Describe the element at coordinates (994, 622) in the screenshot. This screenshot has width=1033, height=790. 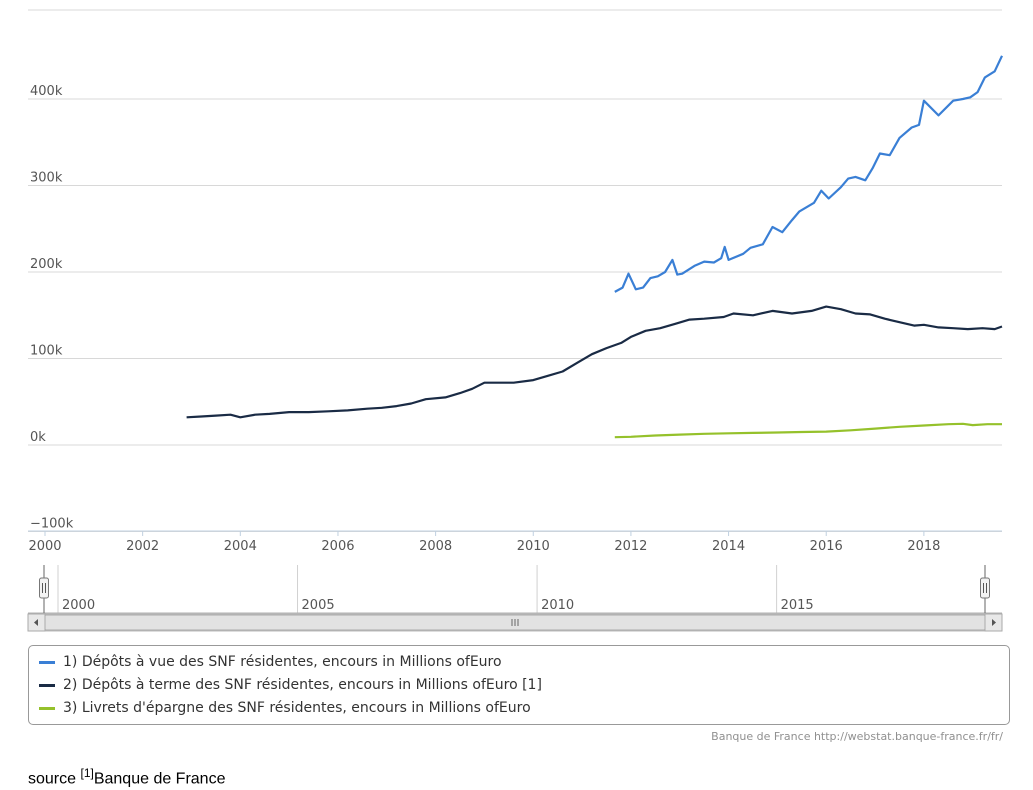
I see `arrow-right-icon` at that location.